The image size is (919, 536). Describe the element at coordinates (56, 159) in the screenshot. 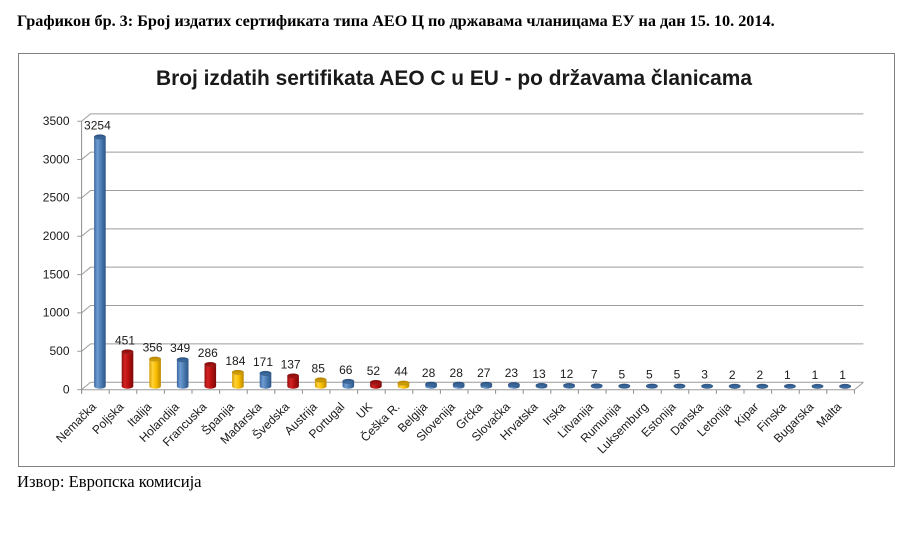

I see `svg-text: 3000` at that location.